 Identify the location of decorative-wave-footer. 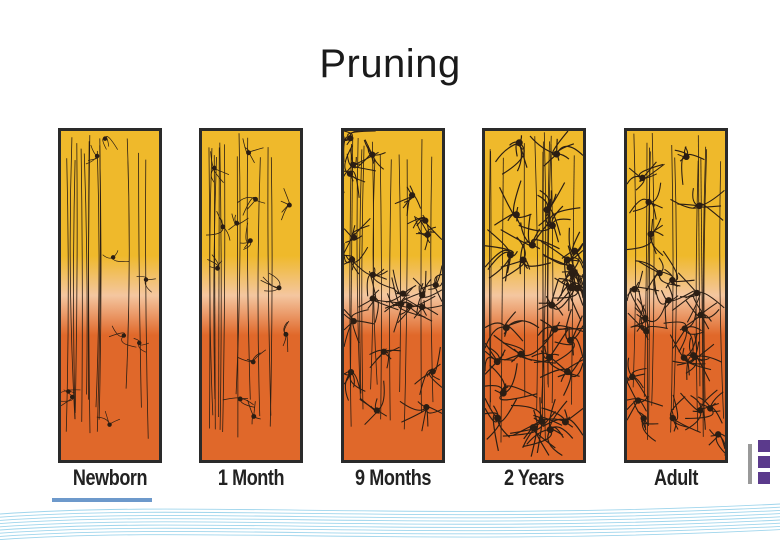
(390, 521).